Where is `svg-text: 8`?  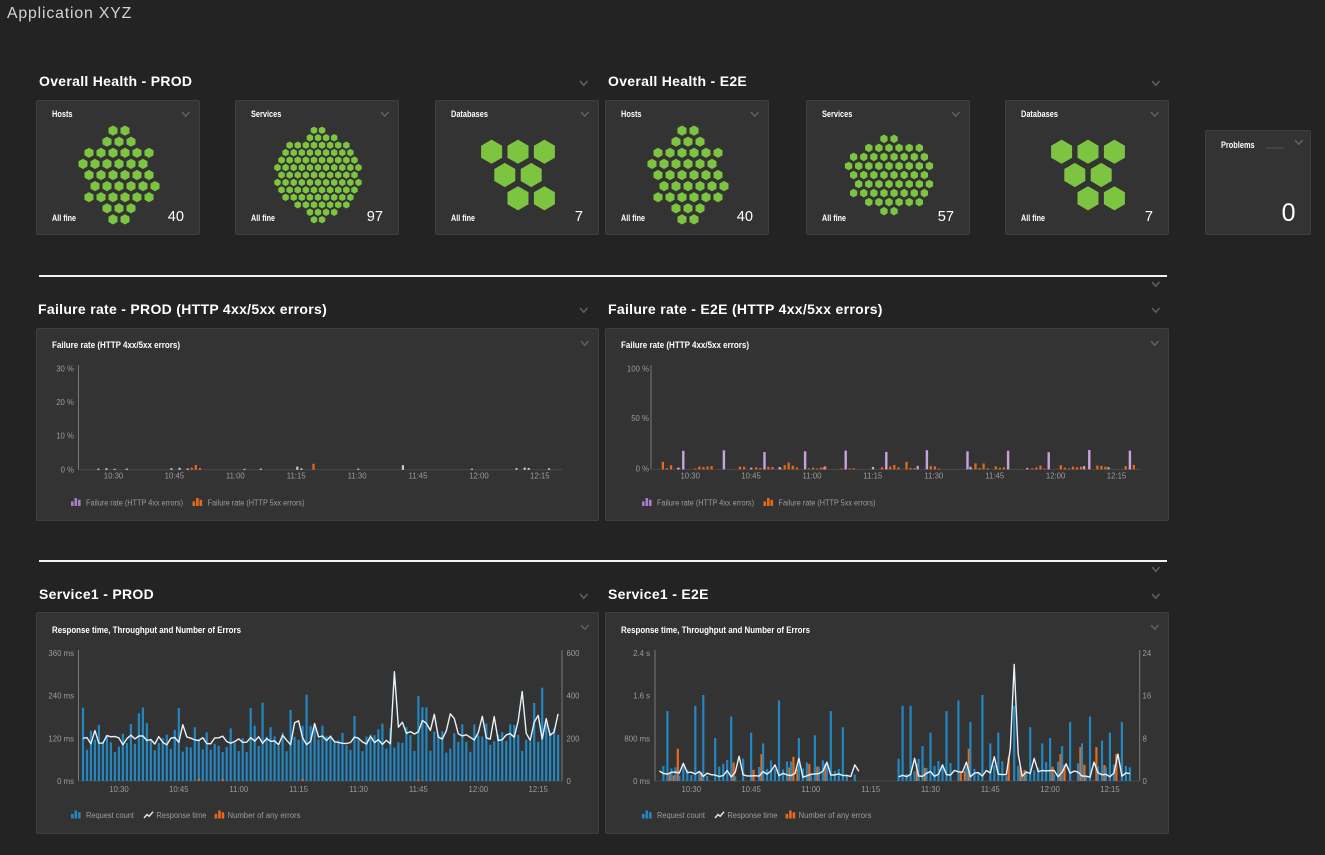 svg-text: 8 is located at coordinates (1145, 738).